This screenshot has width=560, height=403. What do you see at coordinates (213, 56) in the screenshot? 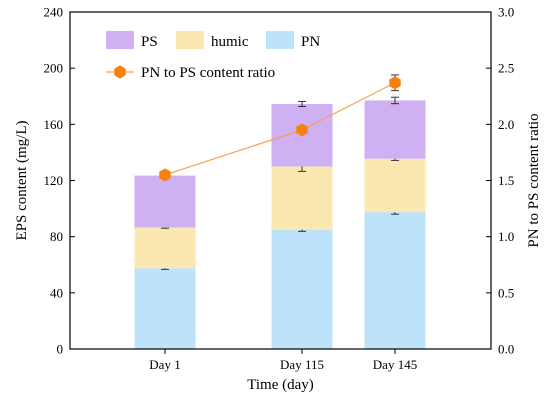
I see `legend: PS humic PN PN to PS content ratio` at bounding box center [213, 56].